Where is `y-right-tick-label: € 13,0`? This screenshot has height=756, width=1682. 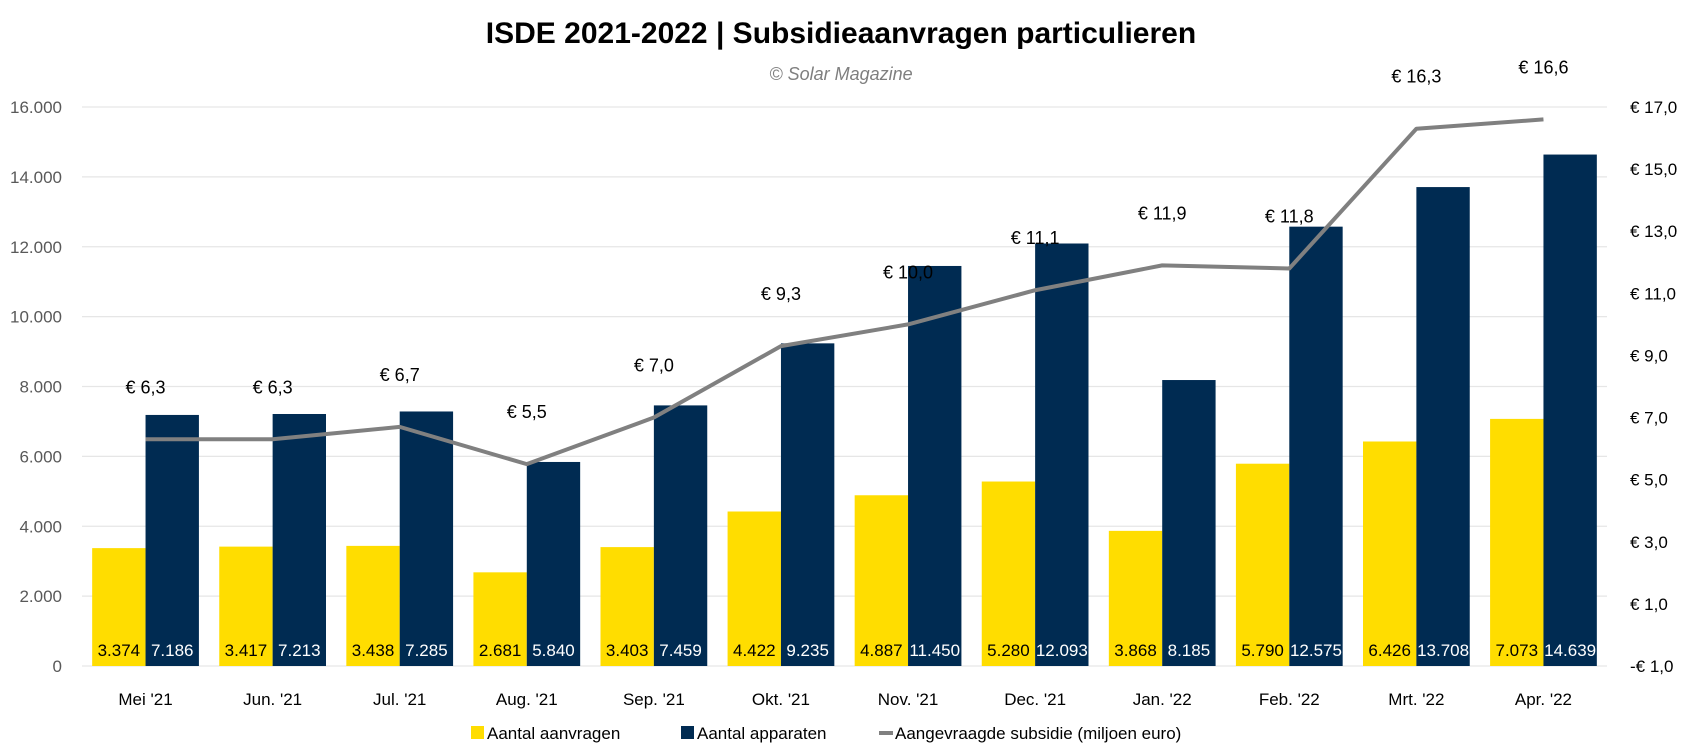
y-right-tick-label: € 13,0 is located at coordinates (1653, 231).